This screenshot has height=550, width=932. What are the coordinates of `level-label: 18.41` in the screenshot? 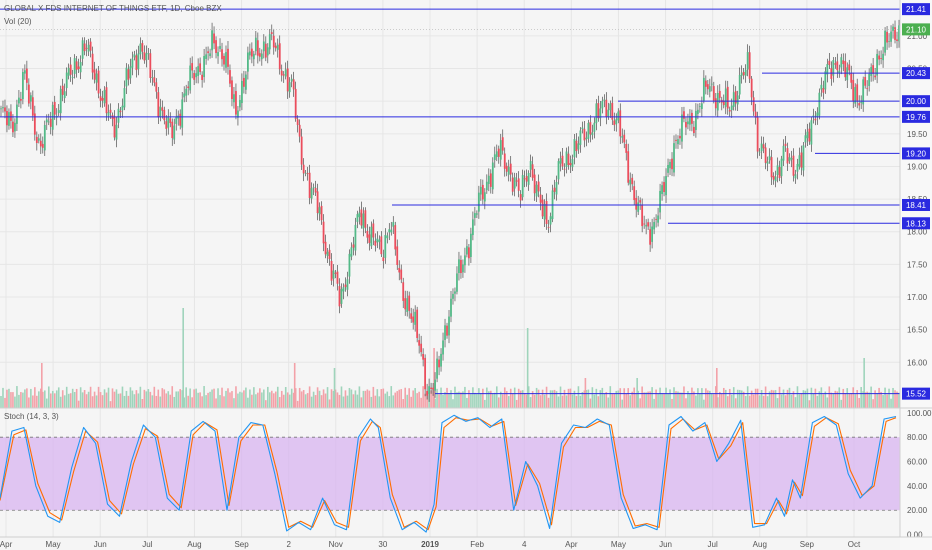 It's located at (916, 205).